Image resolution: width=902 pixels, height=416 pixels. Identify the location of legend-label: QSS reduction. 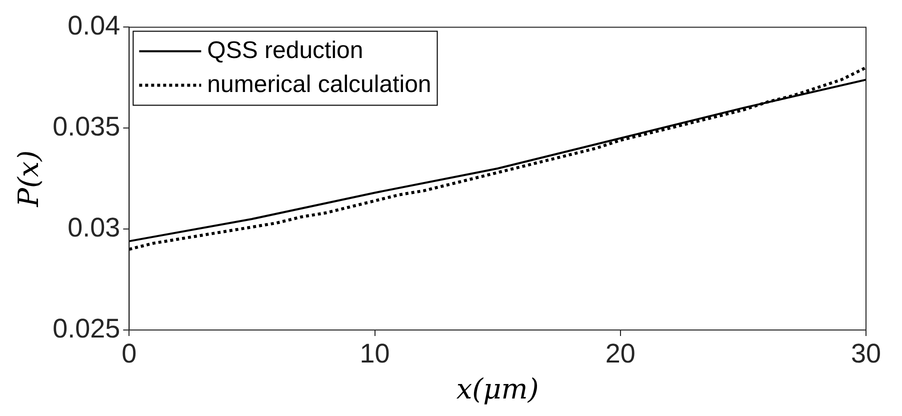
(285, 50).